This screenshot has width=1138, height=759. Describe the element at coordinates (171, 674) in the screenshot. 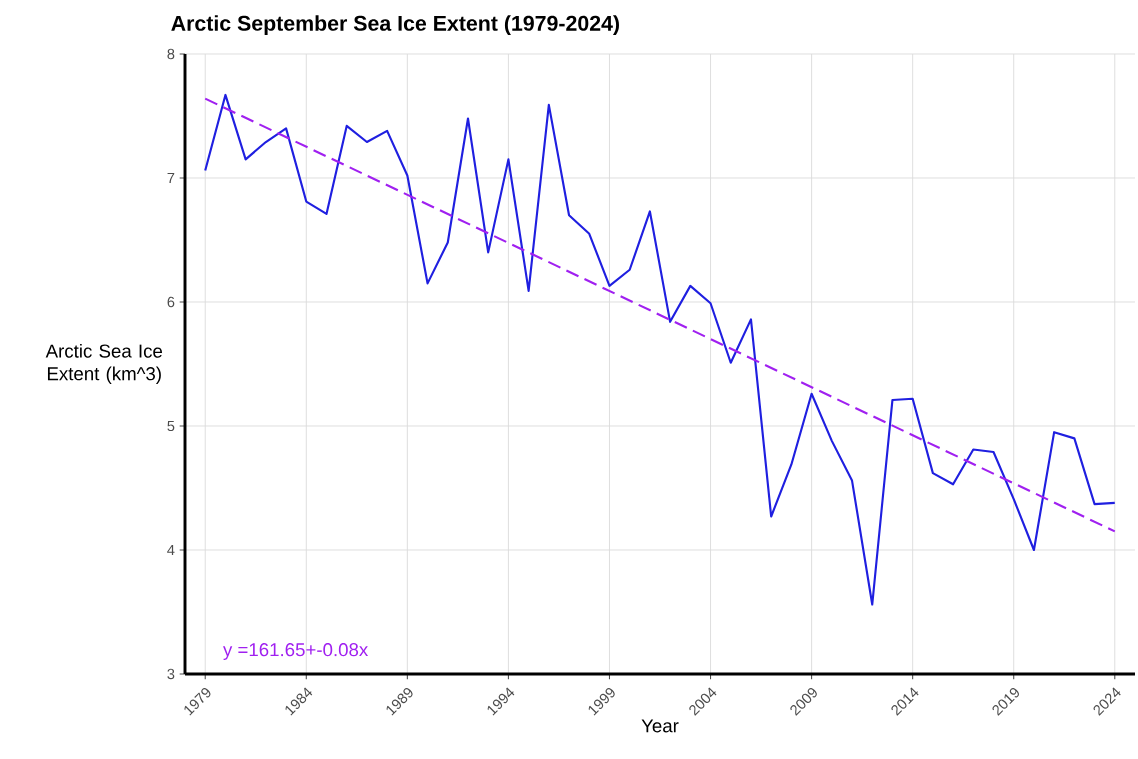

I see `y-tick-label: 3` at that location.